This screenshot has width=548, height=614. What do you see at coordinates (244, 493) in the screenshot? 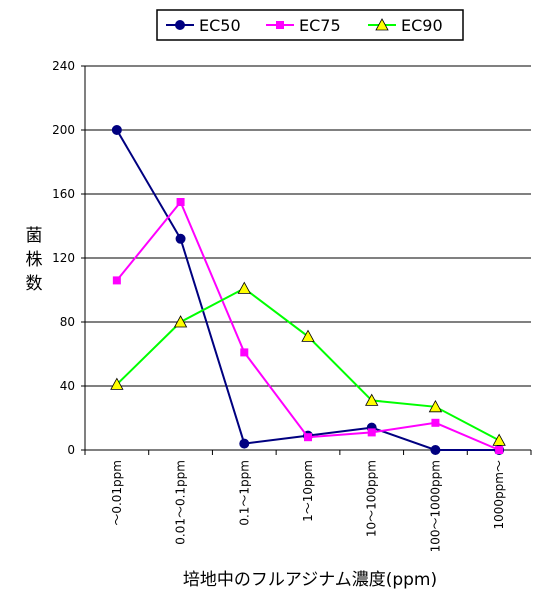
I see `x-tick-label: 0.1～1ppm` at bounding box center [244, 493].